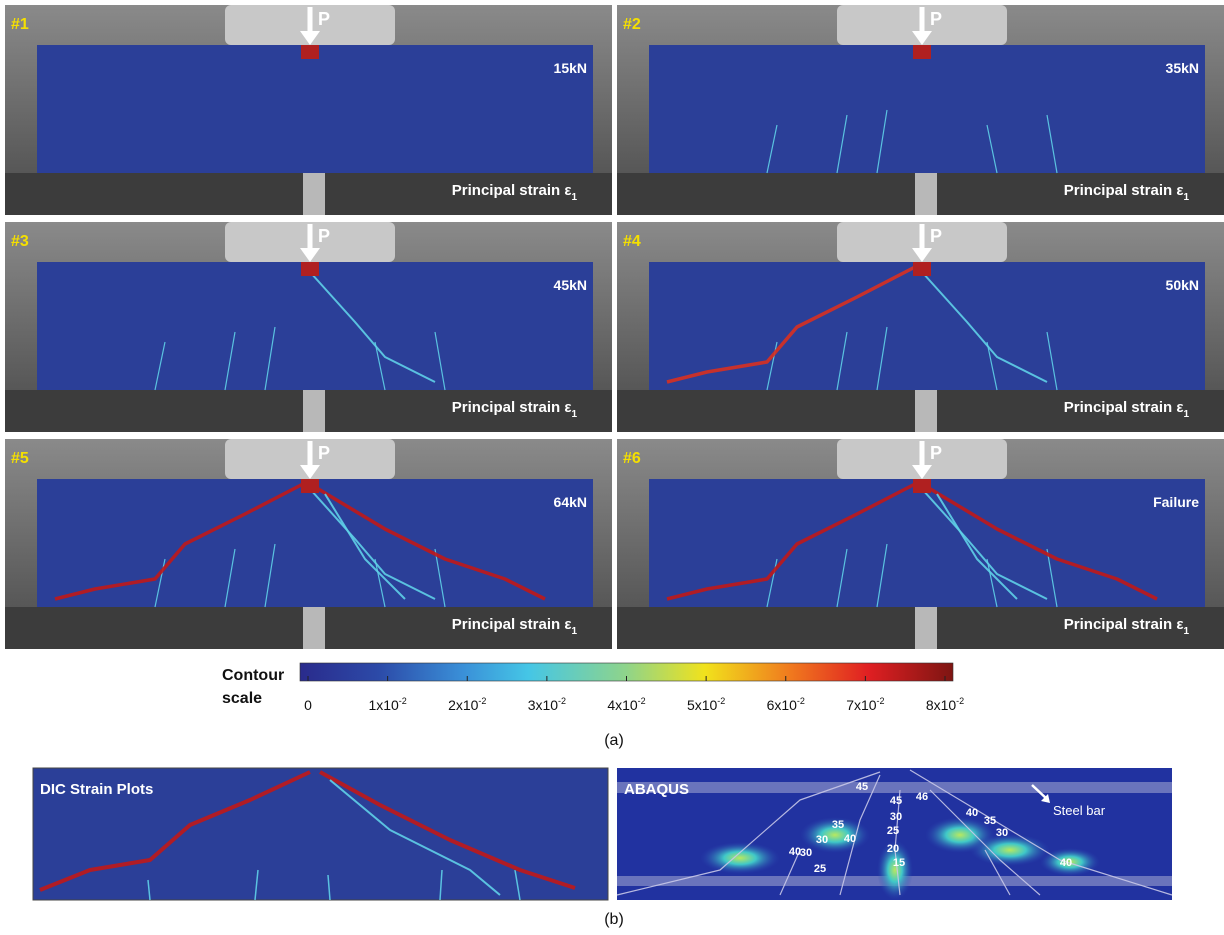 This screenshot has height=935, width=1224. What do you see at coordinates (387, 704) in the screenshot?
I see `colorbar-tick-label: 1x10⁻²` at bounding box center [387, 704].